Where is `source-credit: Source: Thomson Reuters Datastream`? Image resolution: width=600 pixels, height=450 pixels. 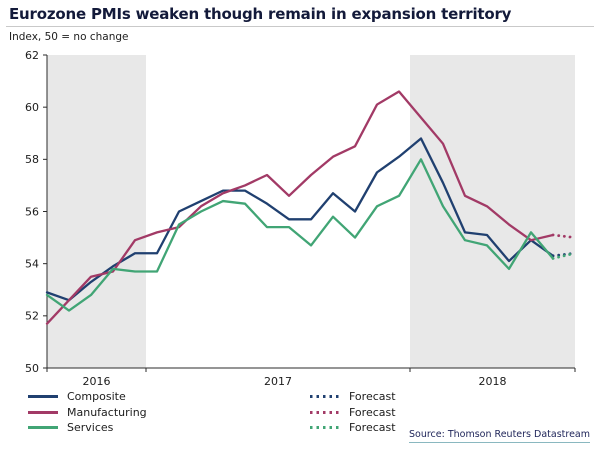
source-credit: Source: Thomson Reuters Datastream is located at coordinates (499, 436).